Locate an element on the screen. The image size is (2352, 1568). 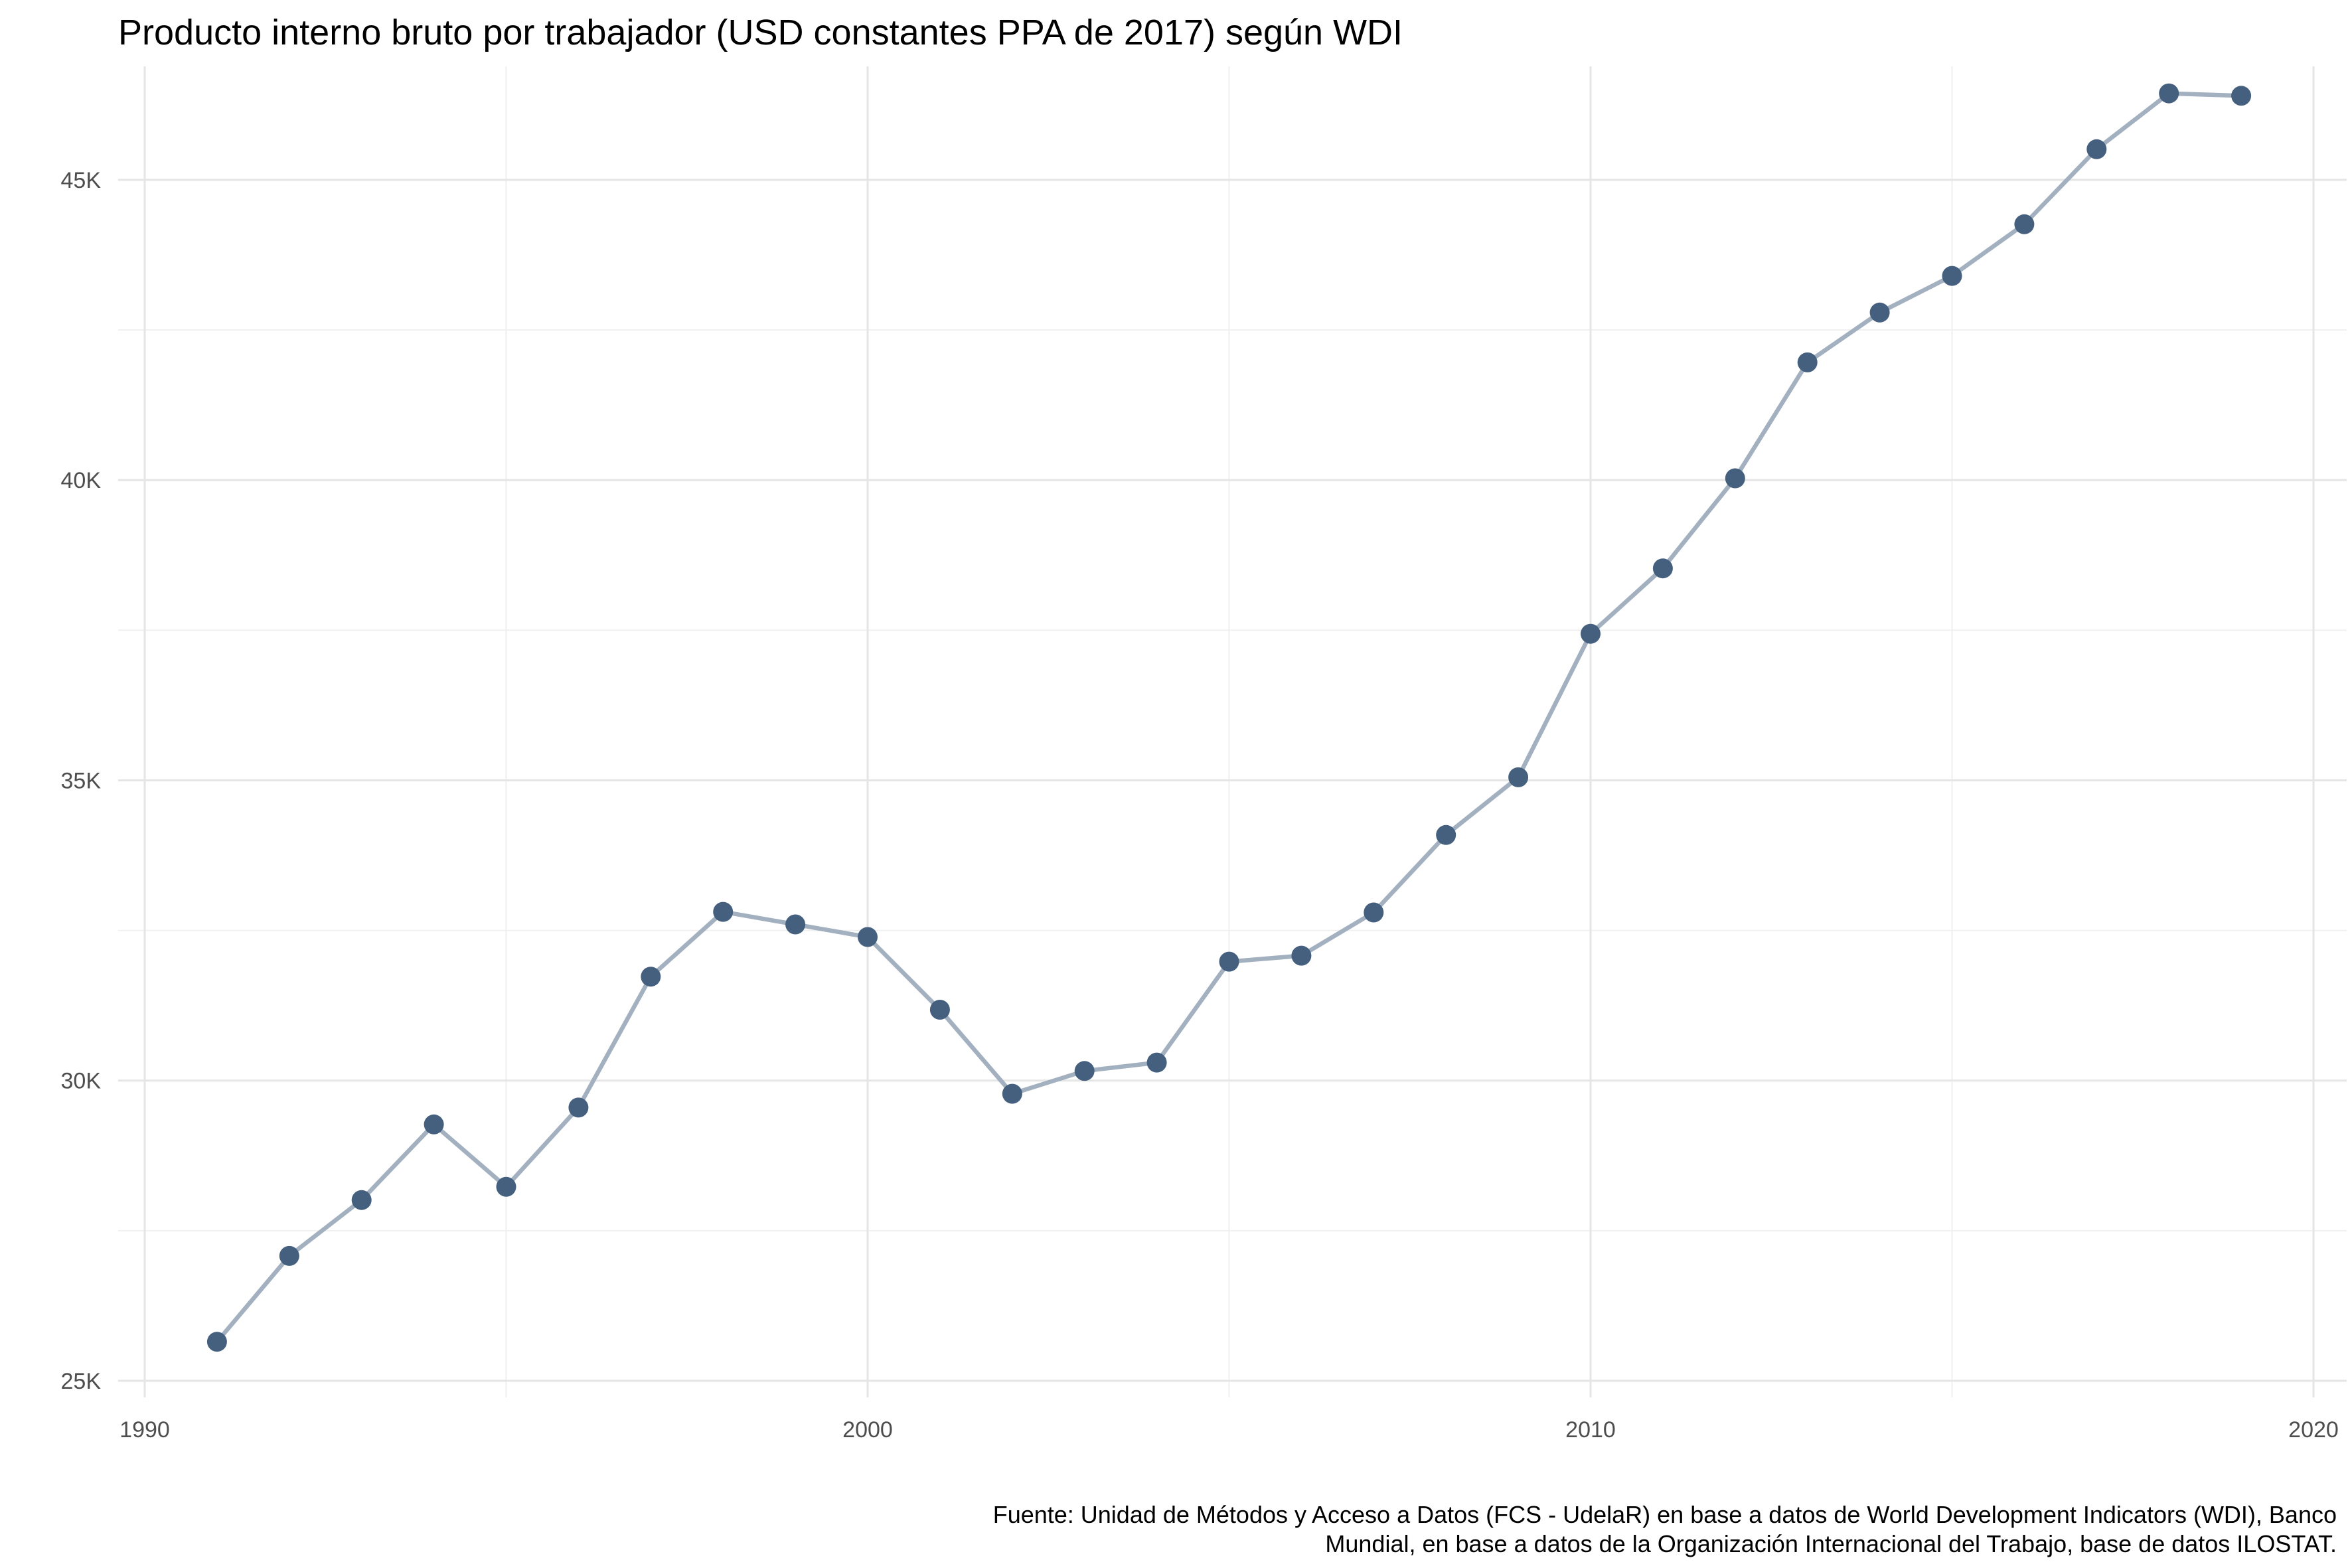
y-tick-label: 35K is located at coordinates (81, 781).